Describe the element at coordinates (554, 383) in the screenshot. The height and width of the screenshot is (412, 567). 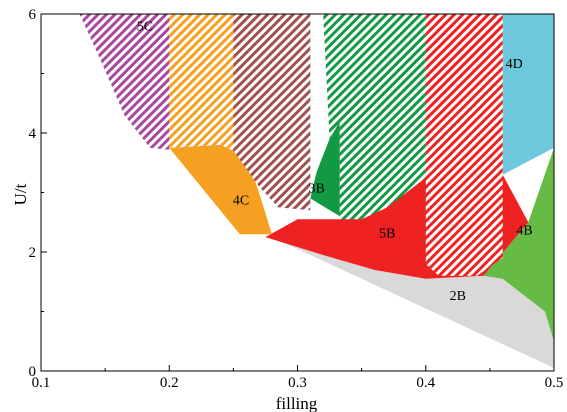
I see `x-tick-label: 0.5` at that location.